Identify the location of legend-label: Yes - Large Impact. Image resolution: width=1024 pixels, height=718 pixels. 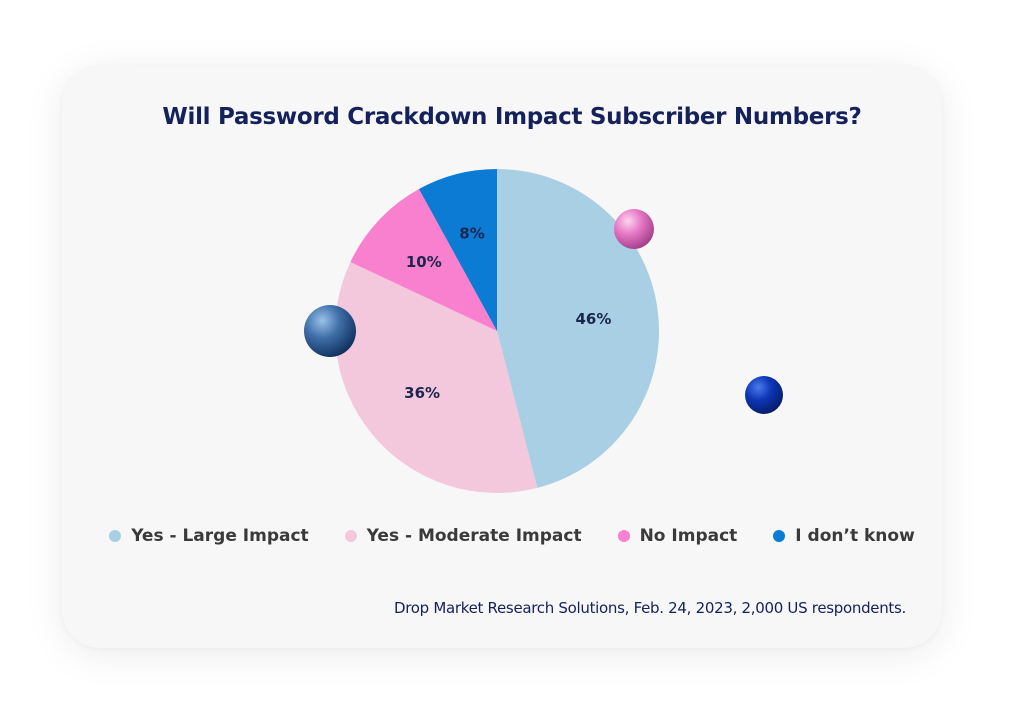
(220, 536).